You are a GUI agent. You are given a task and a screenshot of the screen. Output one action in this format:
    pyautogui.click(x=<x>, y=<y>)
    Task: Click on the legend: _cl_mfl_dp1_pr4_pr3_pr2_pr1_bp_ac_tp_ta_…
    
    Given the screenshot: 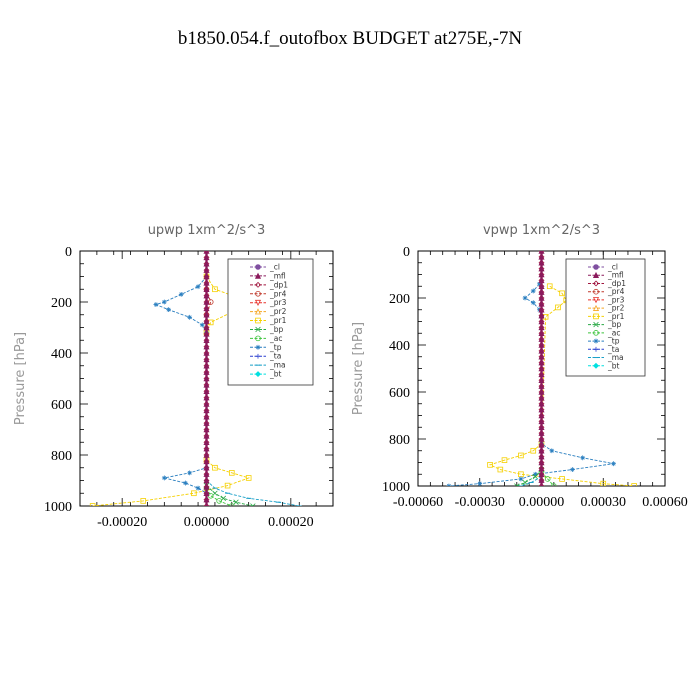 What is the action you would take?
    pyautogui.click(x=605, y=317)
    